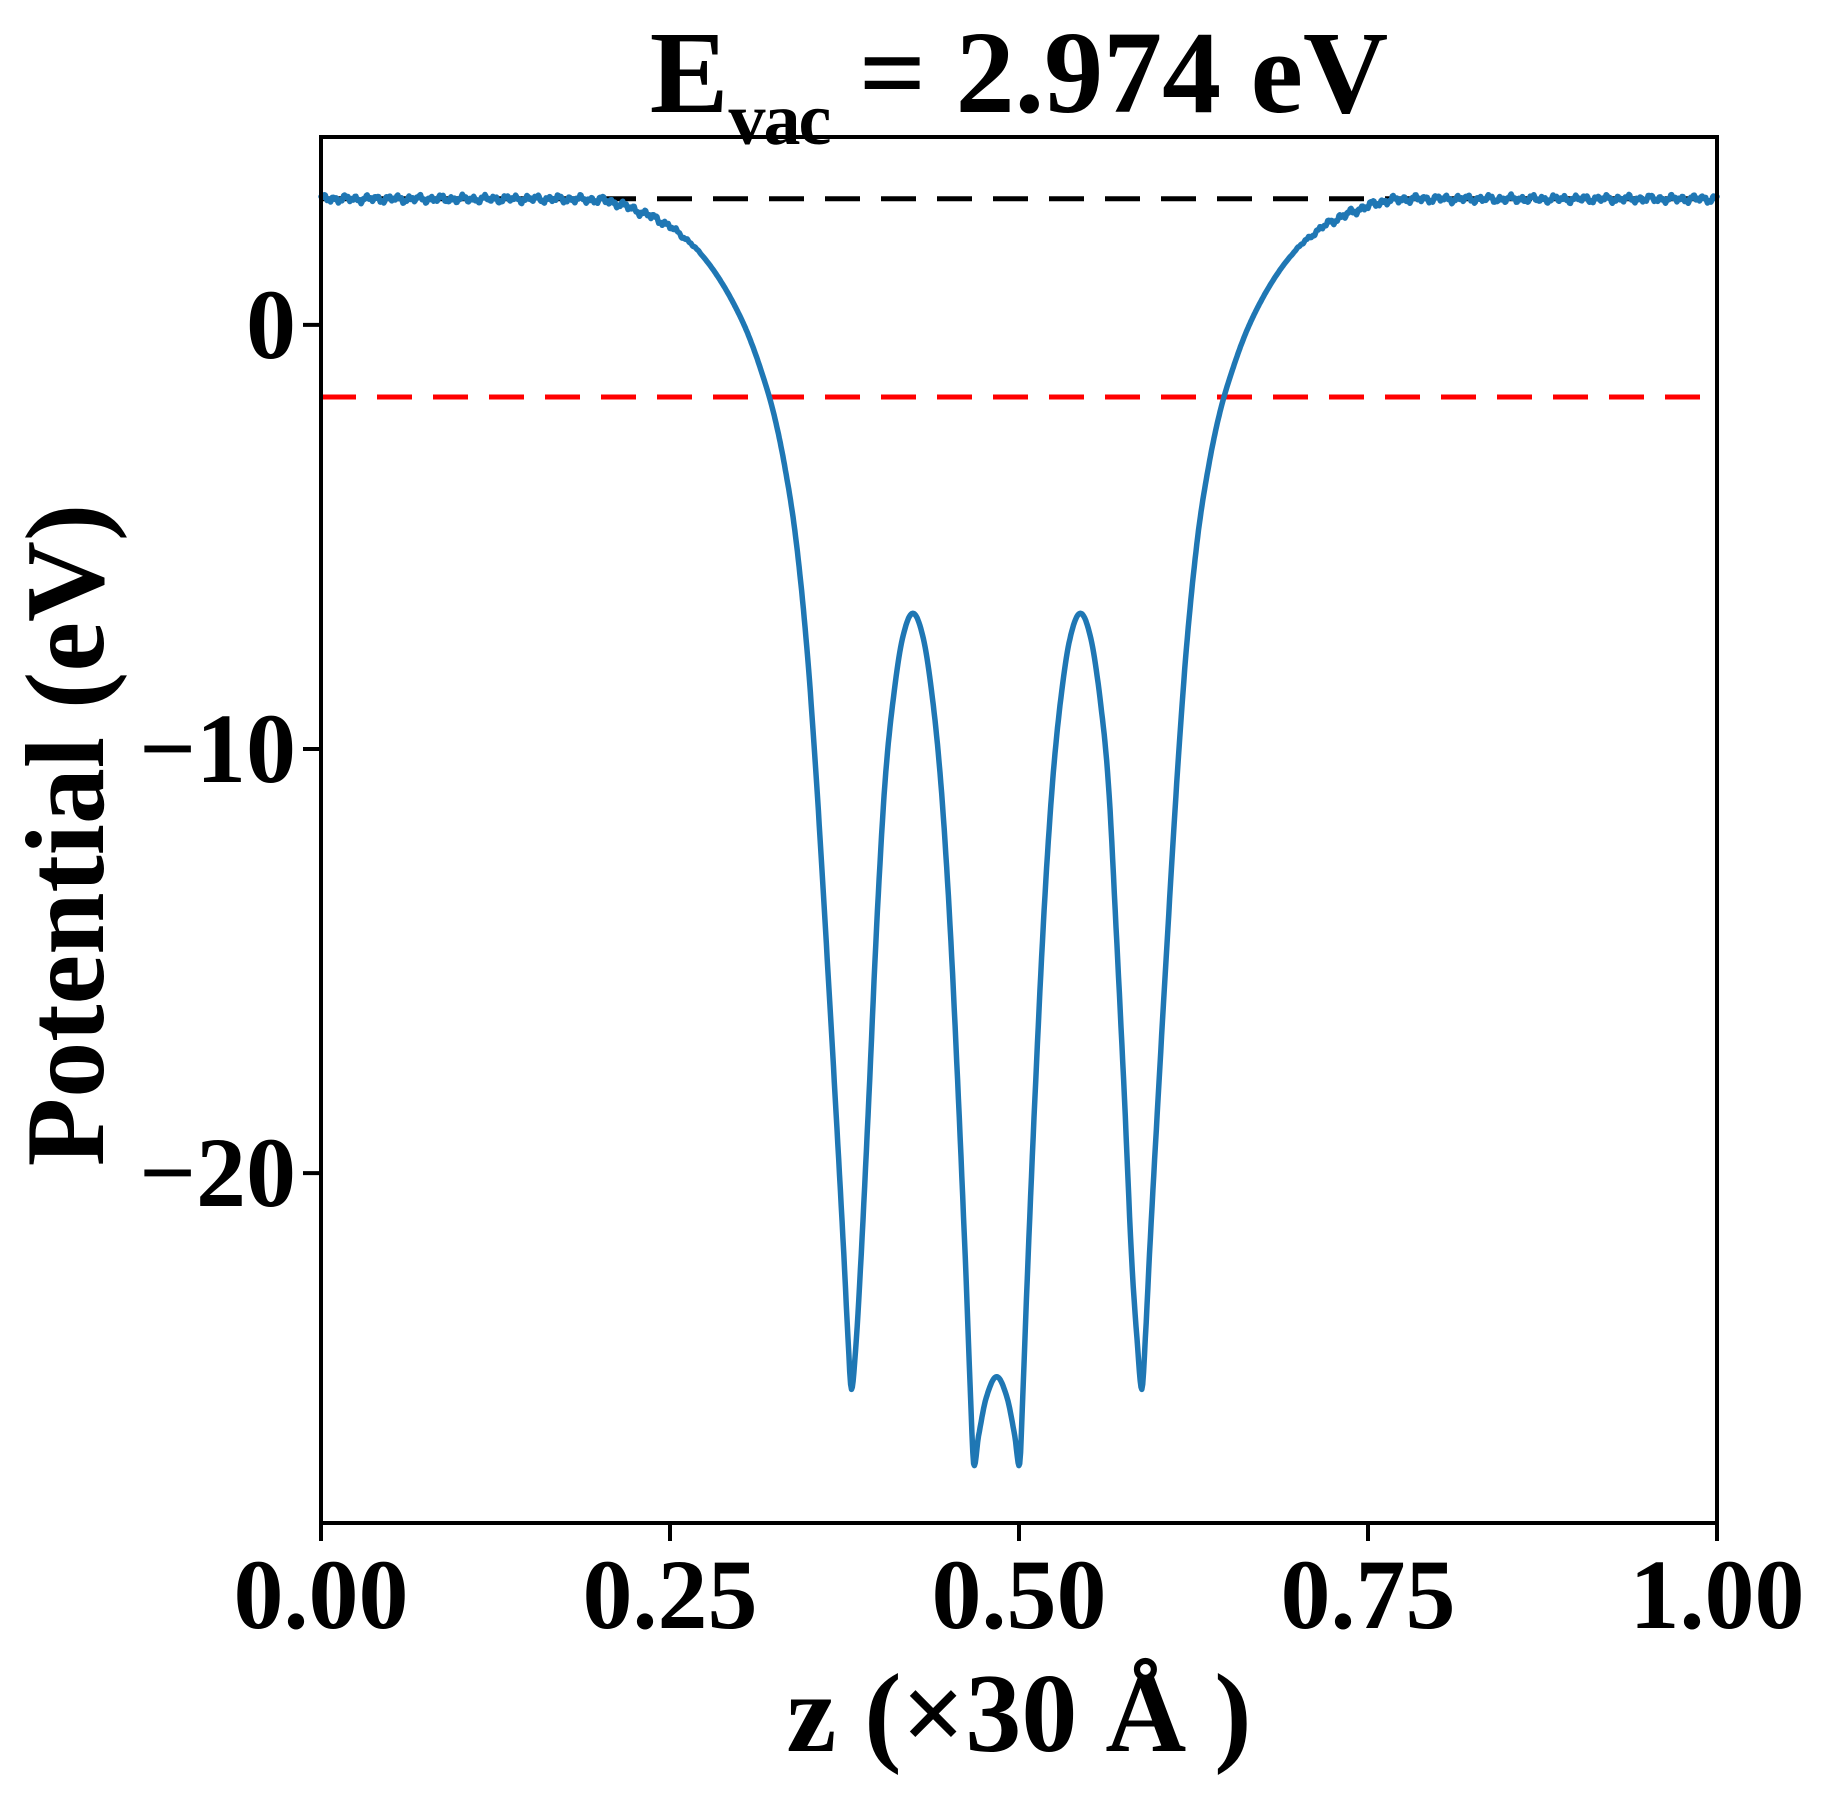  Describe the element at coordinates (271, 324) in the screenshot. I see `y-tick-label: 0` at that location.